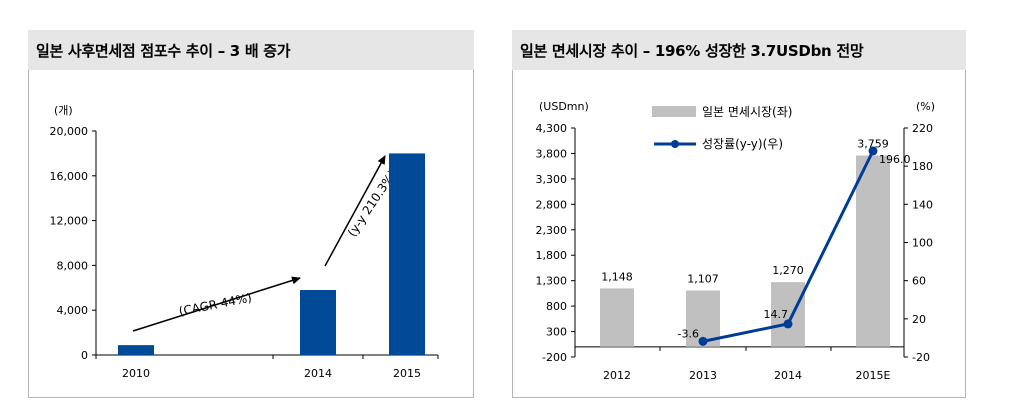  I want to click on x-tick-label: 2015E, so click(873, 375).